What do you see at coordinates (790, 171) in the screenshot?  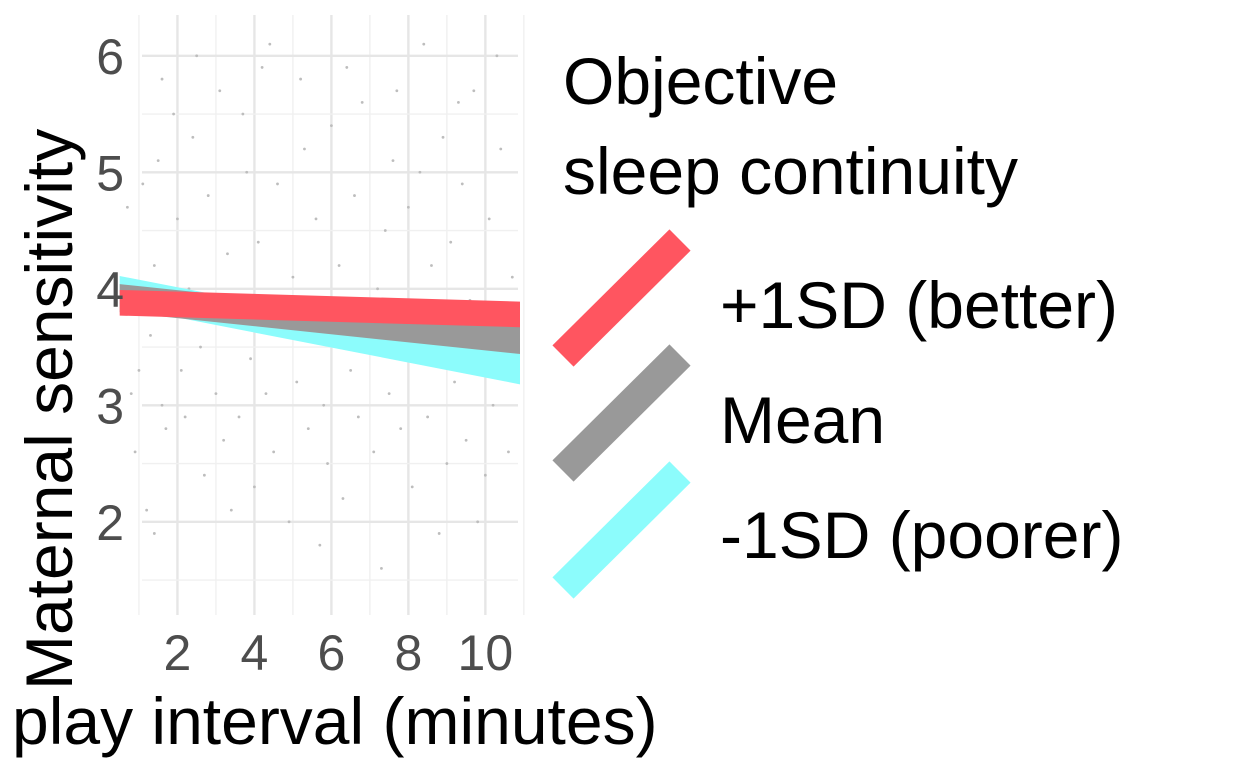 I see `legend-title-line-2: sleep continuity` at bounding box center [790, 171].